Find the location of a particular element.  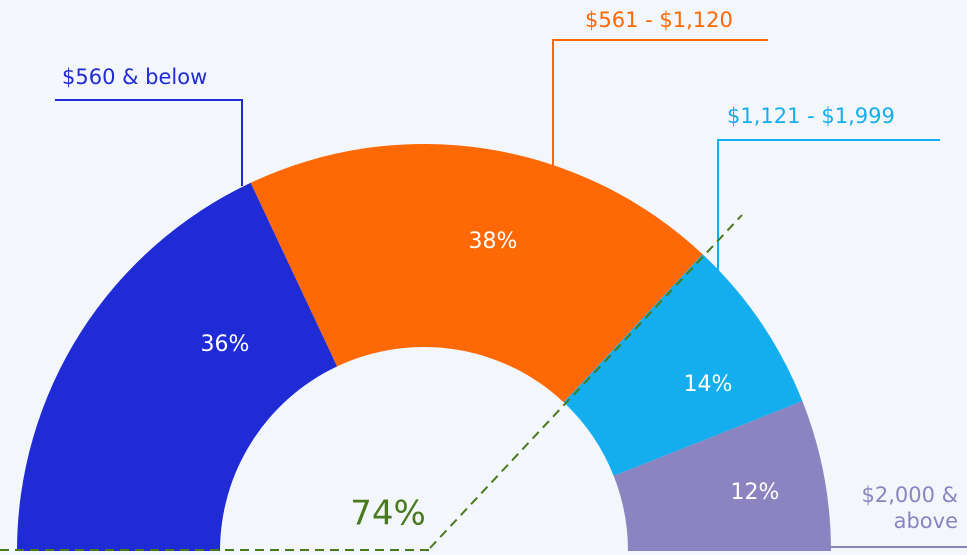

value-label: 14% is located at coordinates (708, 384).